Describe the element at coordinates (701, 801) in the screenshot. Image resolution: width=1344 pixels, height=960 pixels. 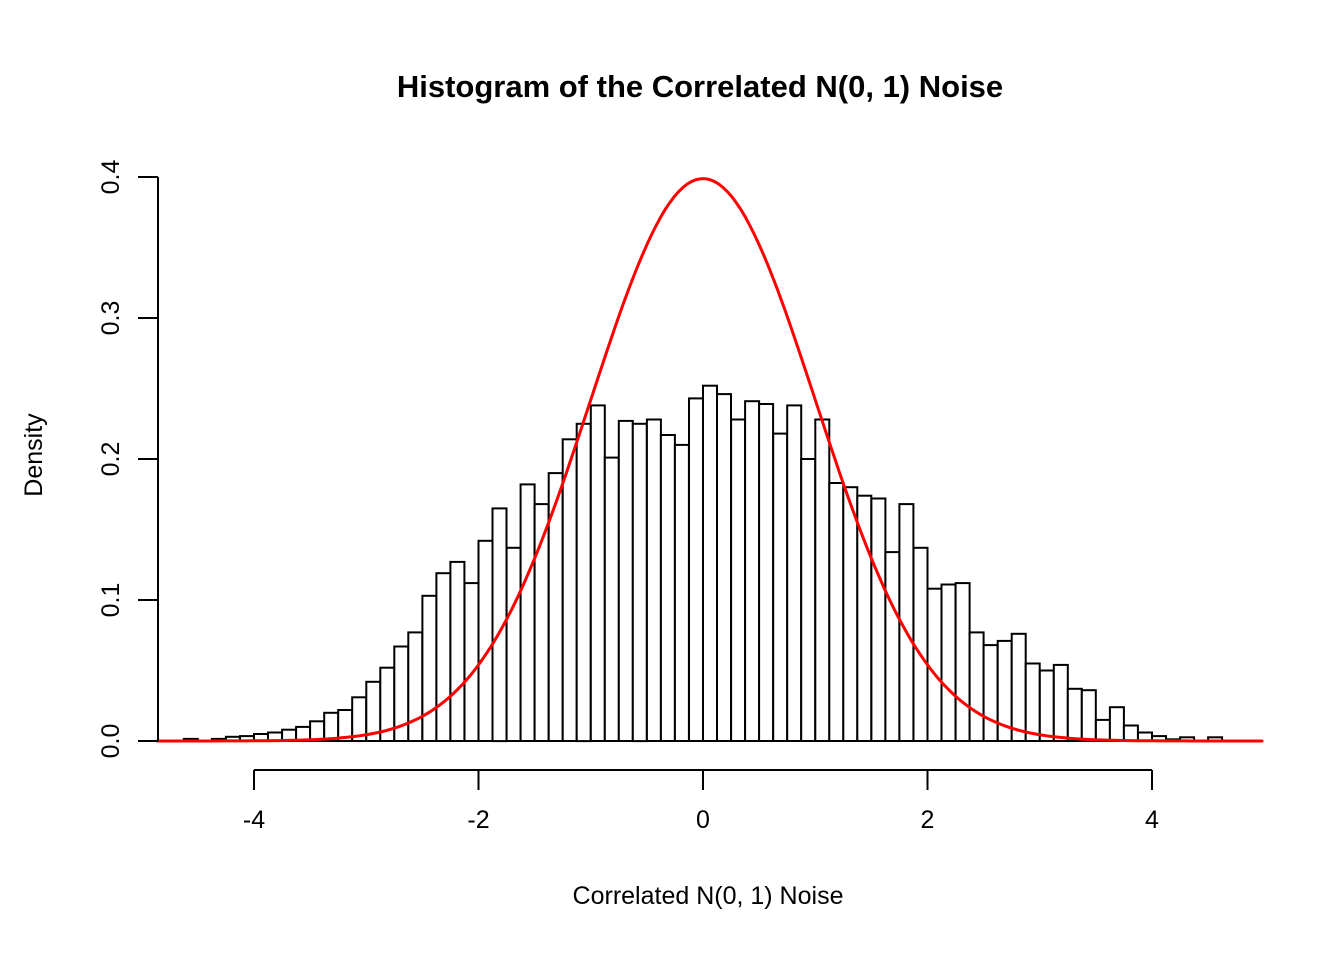
I see `x-axis: -4 -2 0 2 4` at that location.